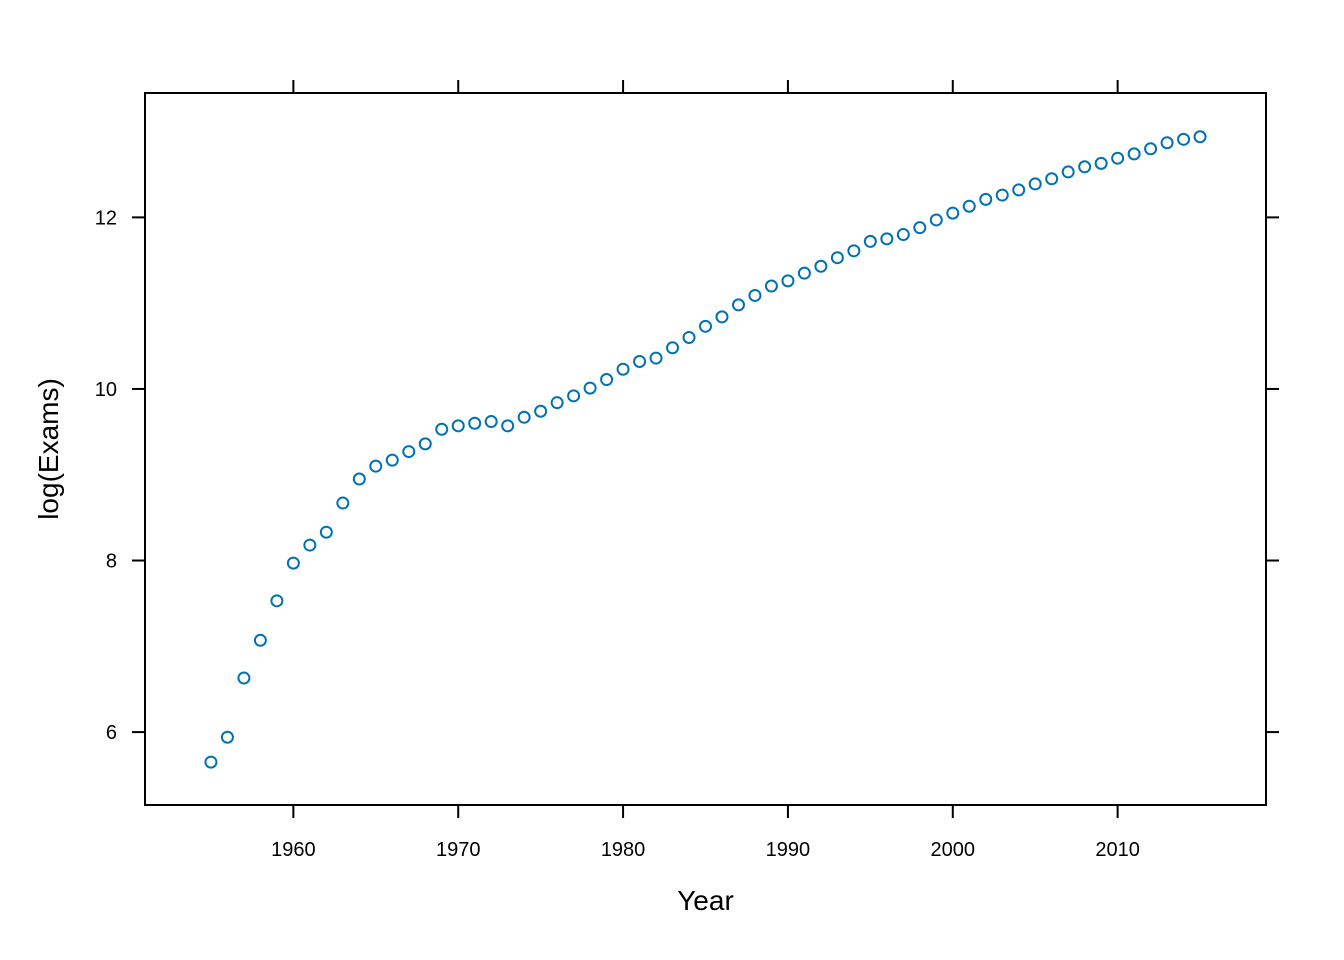  I want to click on x-tick-label: 2000, so click(953, 850).